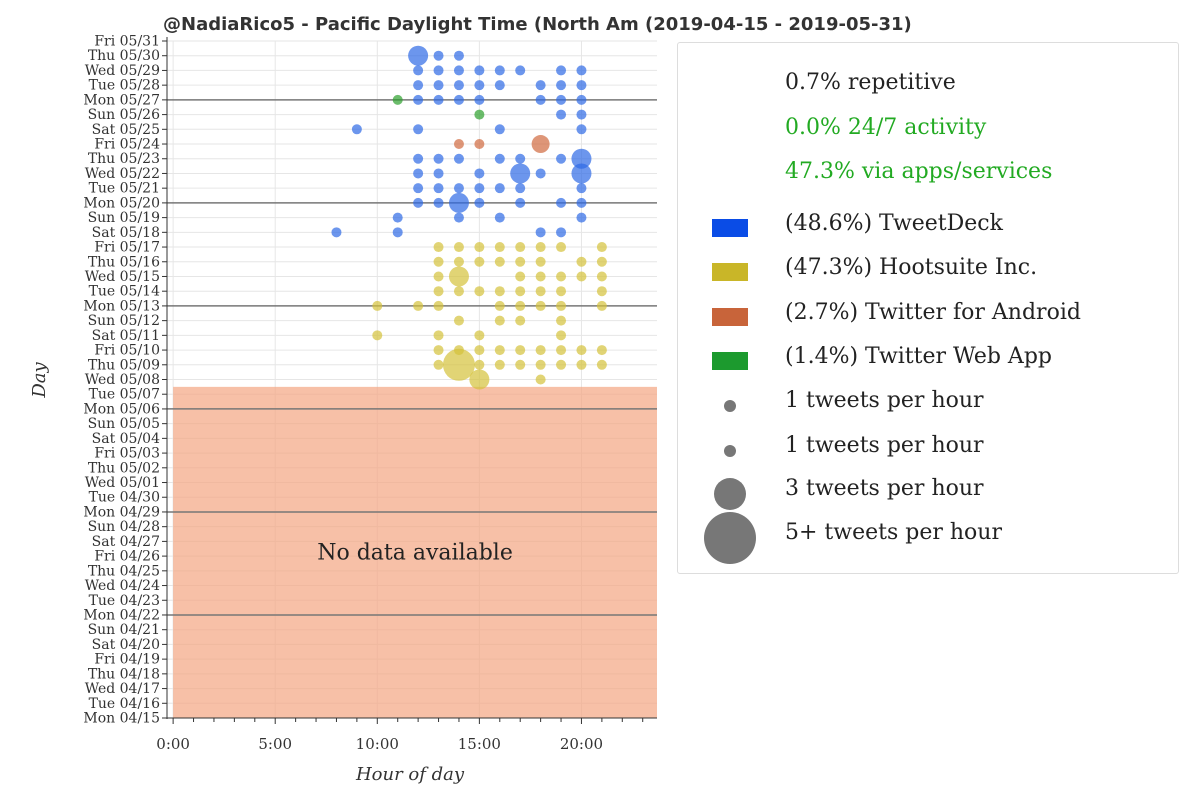 This screenshot has width=1200, height=791. Describe the element at coordinates (122, 71) in the screenshot. I see `y-tick-label: Wed 05/29` at that location.